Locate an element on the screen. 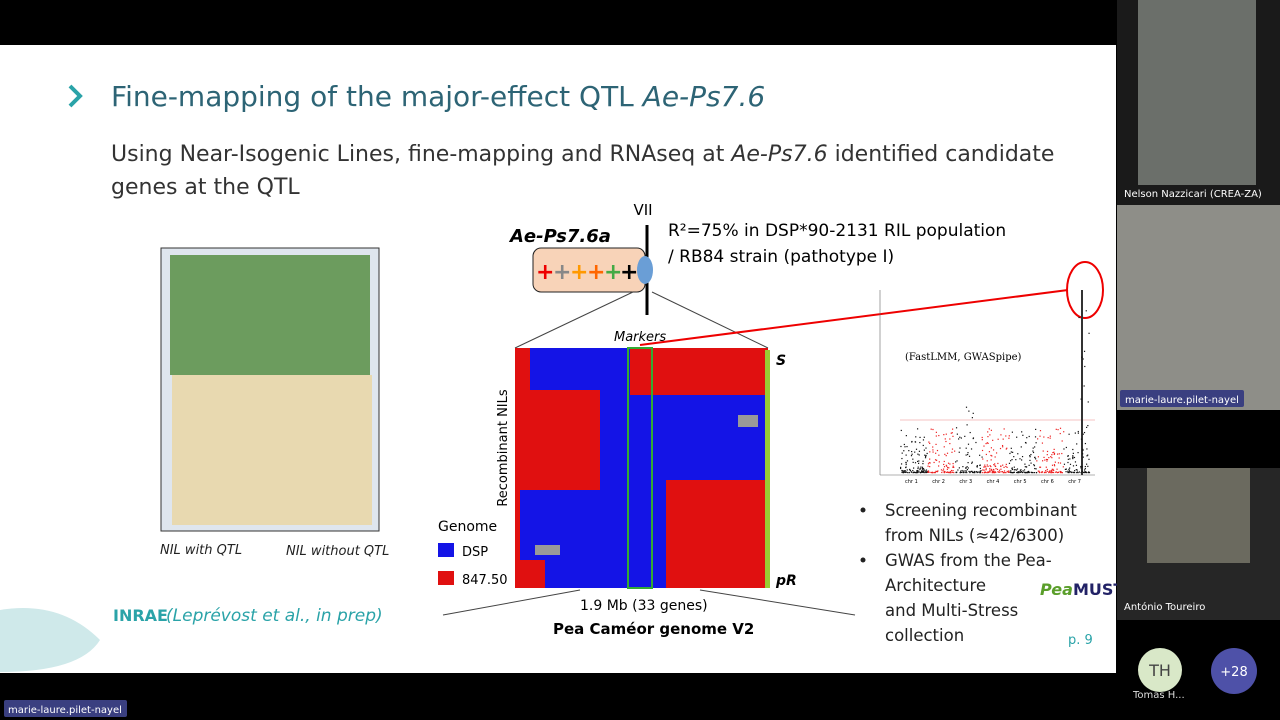  title-text: Fine-mapping of the major-effect QTL is located at coordinates (377, 96).